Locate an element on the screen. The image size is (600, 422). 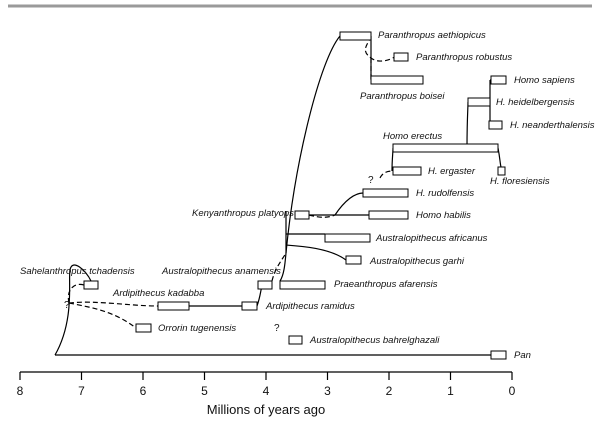
taxon-label-anamensis: Australopithecus anamensis is located at coordinates (221, 271).